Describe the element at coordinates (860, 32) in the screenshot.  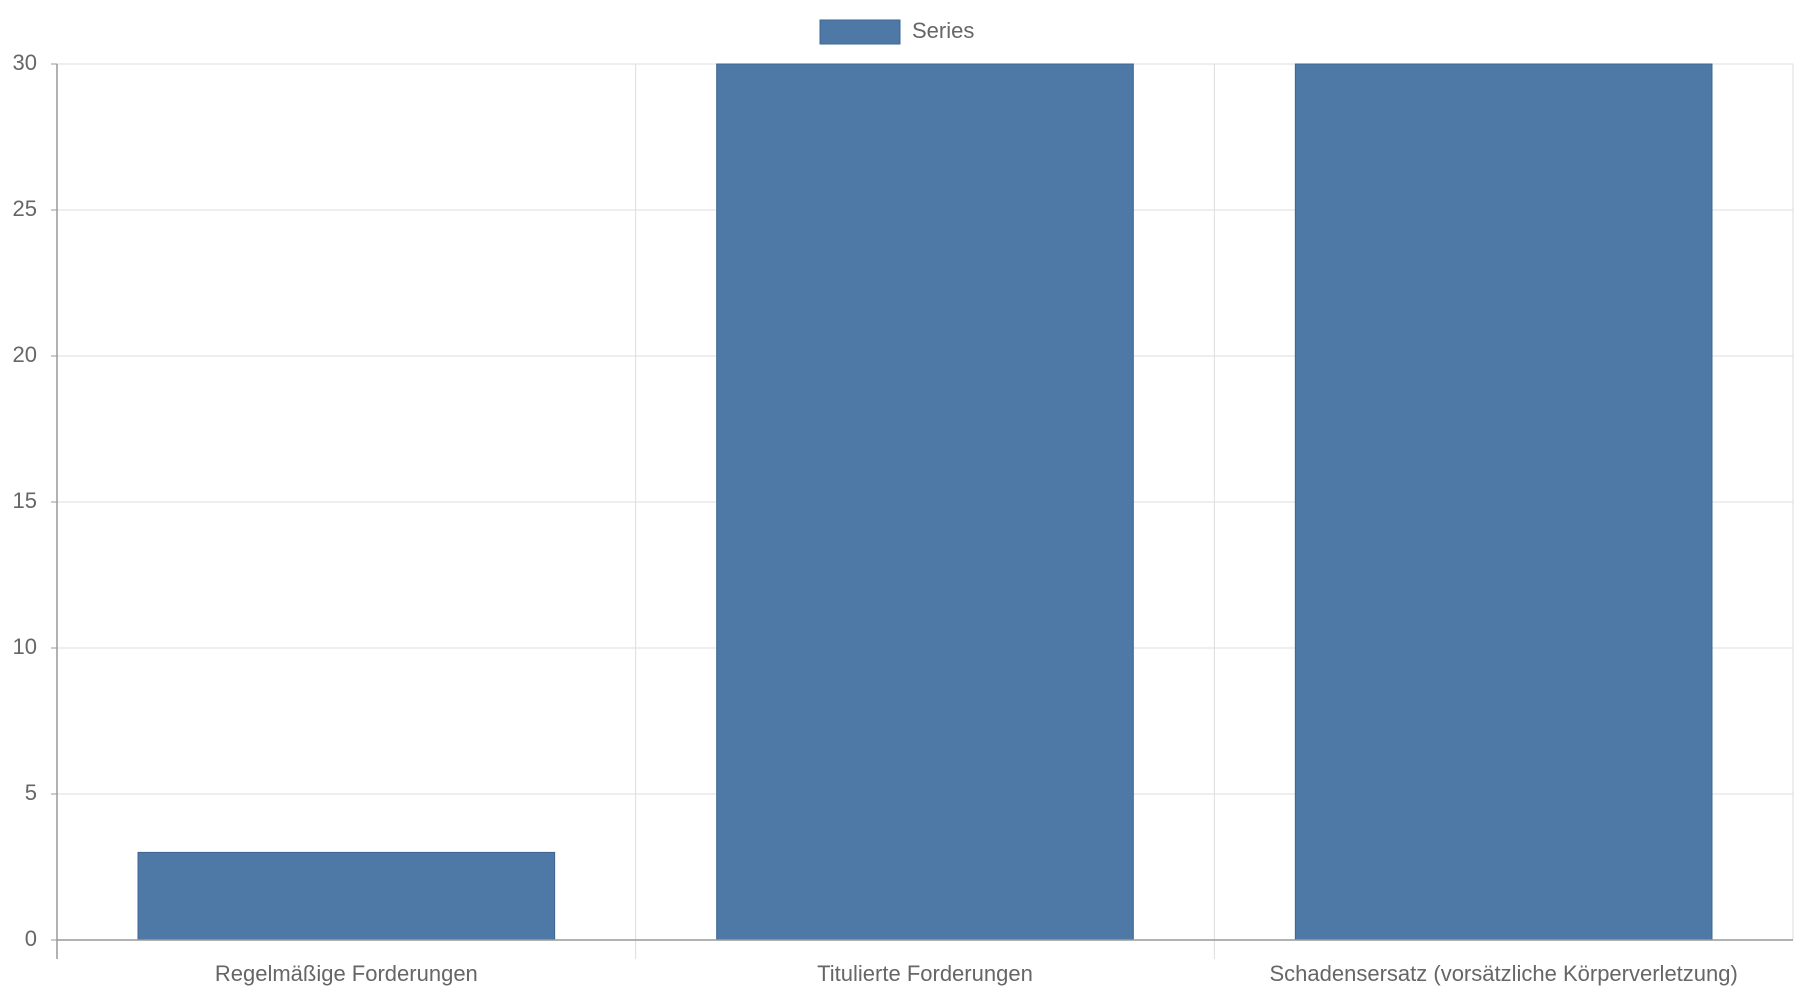
I see `legend-swatch` at that location.